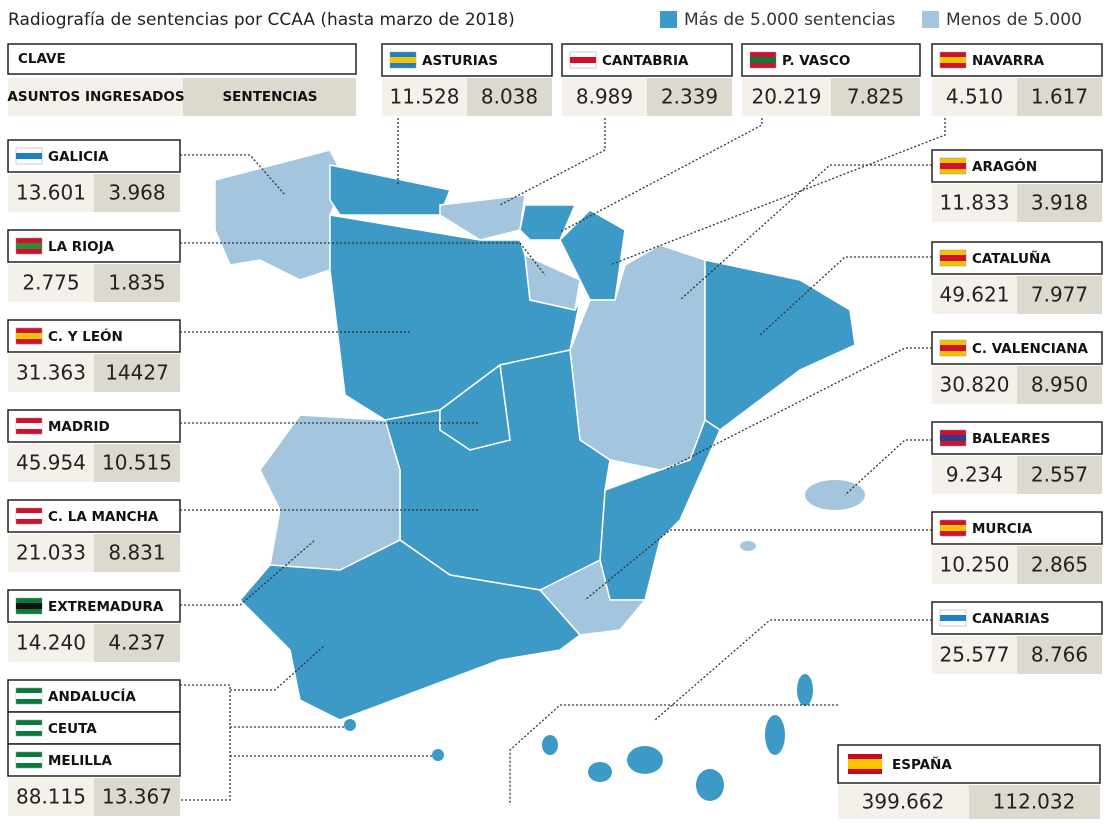  What do you see at coordinates (269, 97) in the screenshot?
I see `key-right: SENTENCIAS` at bounding box center [269, 97].